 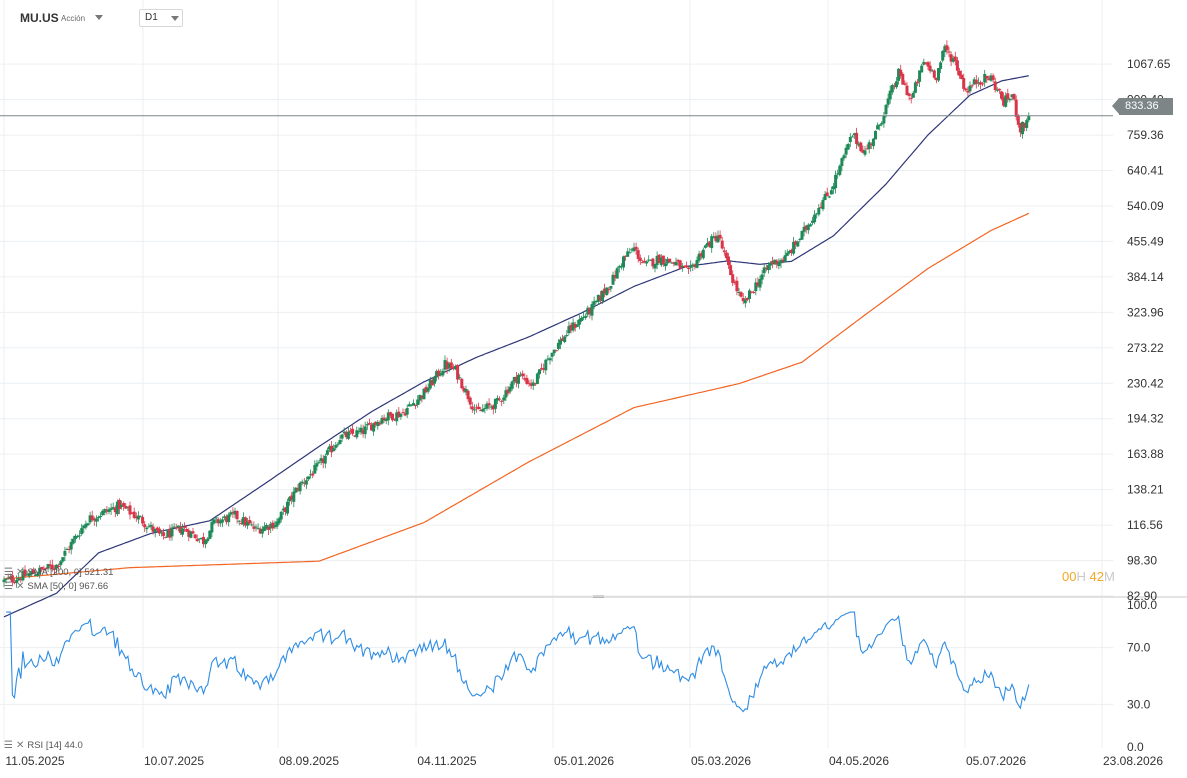 What do you see at coordinates (39, 18) in the screenshot?
I see `symbol-name: MU.US` at bounding box center [39, 18].